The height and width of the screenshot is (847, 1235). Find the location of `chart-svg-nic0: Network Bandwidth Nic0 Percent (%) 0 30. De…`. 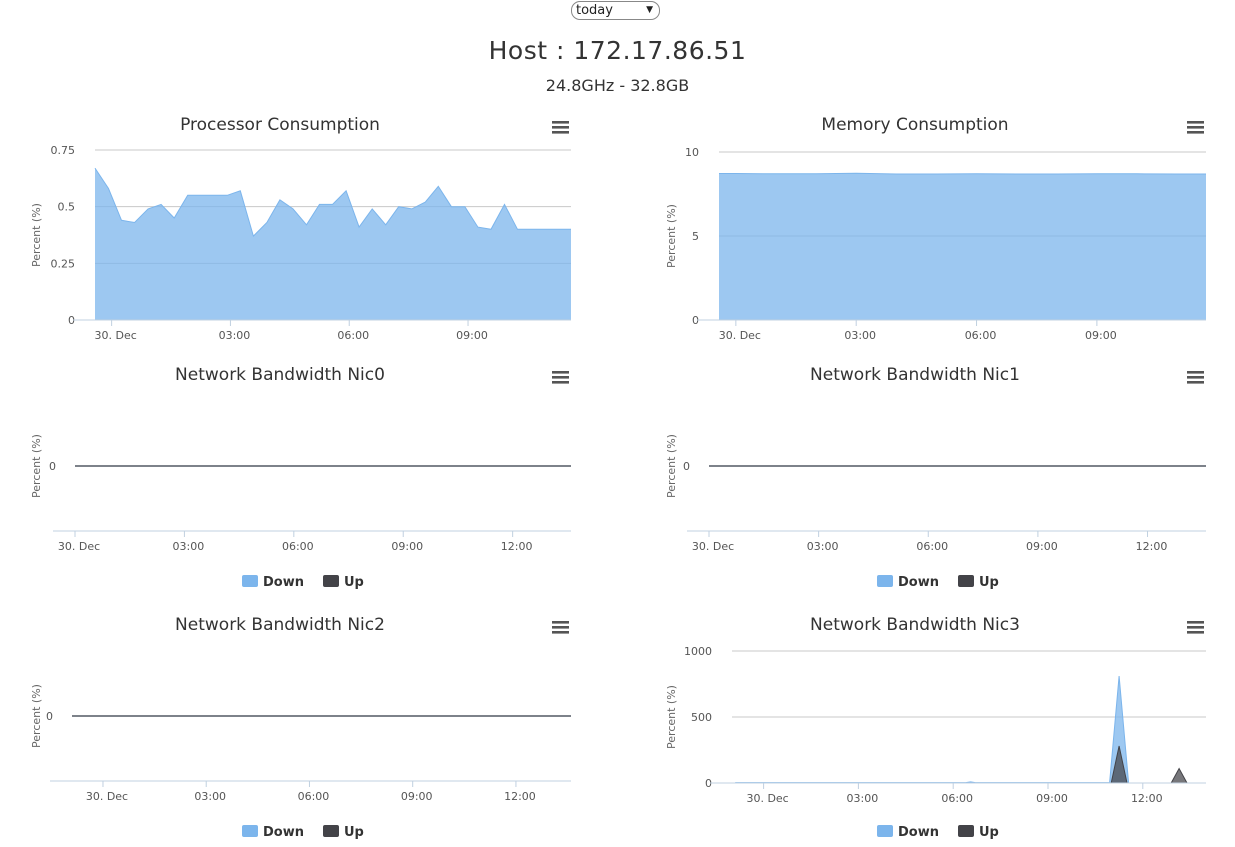

chart-svg-nic0: Network Bandwidth Nic0 Percent (%) 0 30. De… is located at coordinates (300, 477).